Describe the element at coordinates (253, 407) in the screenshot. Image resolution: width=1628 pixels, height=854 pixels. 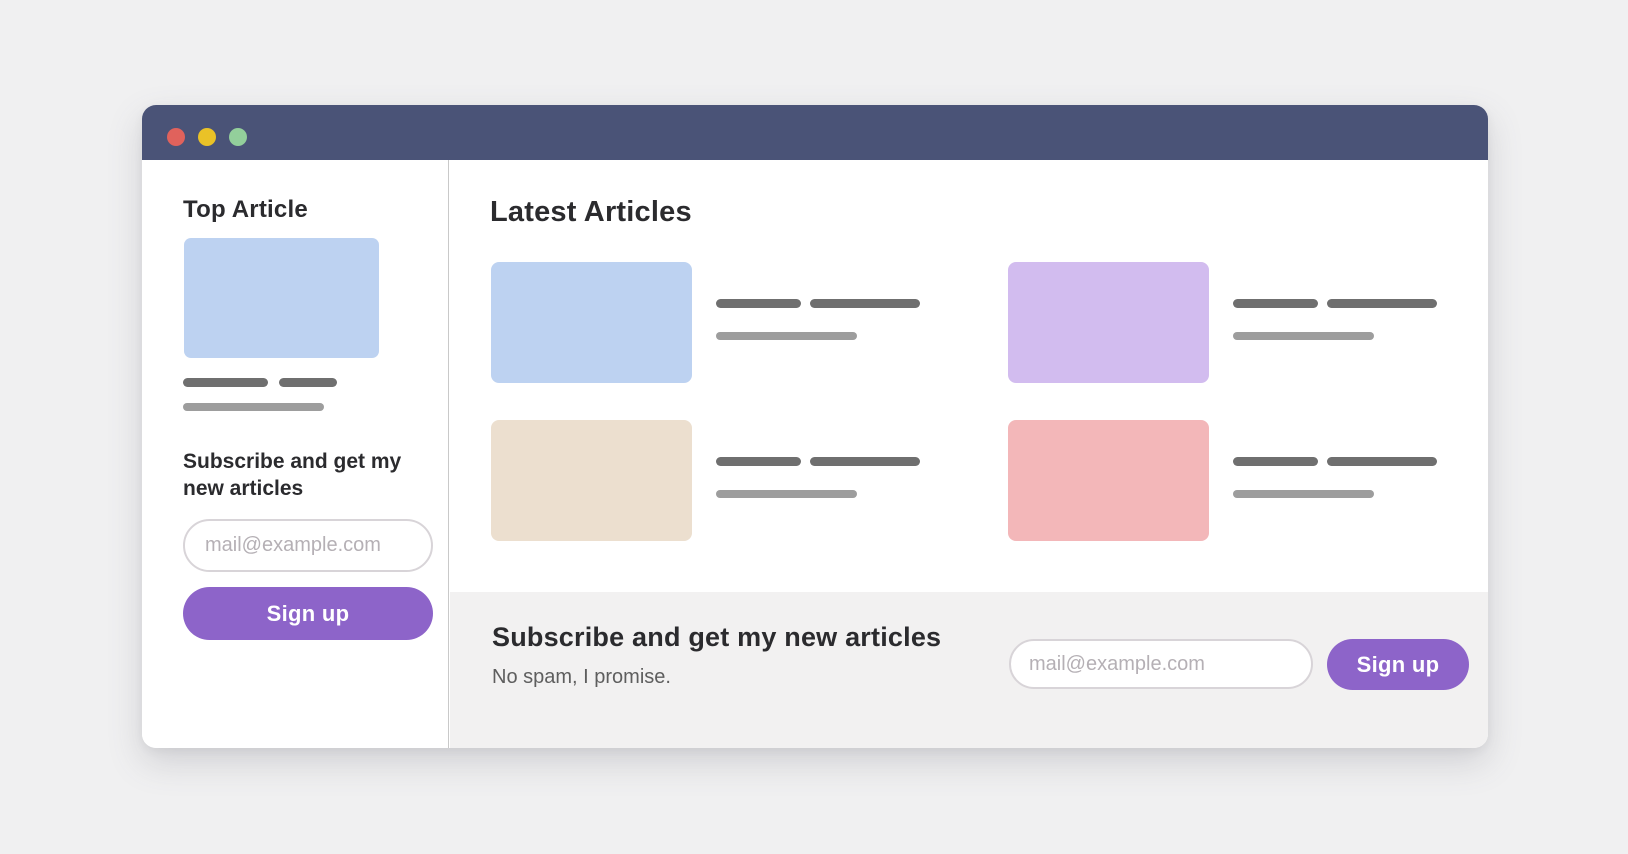
I see `top-article-text-skeleton` at that location.